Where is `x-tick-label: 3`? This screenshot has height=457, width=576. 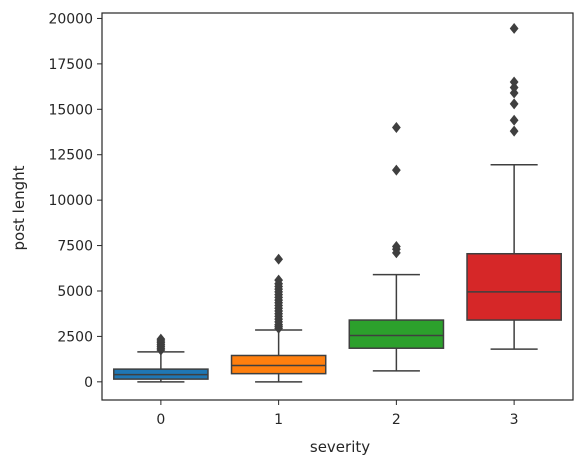
x-tick-label: 3 is located at coordinates (514, 420).